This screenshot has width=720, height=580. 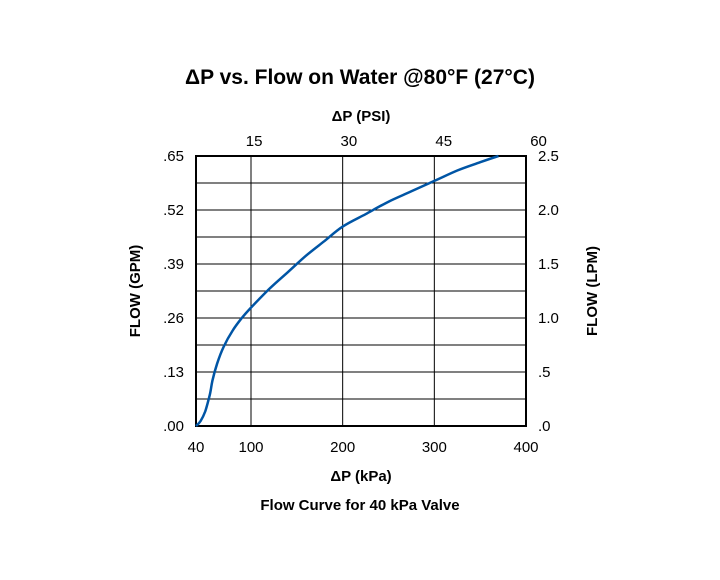 What do you see at coordinates (173, 372) in the screenshot?
I see `y-tick-label: .13` at bounding box center [173, 372].